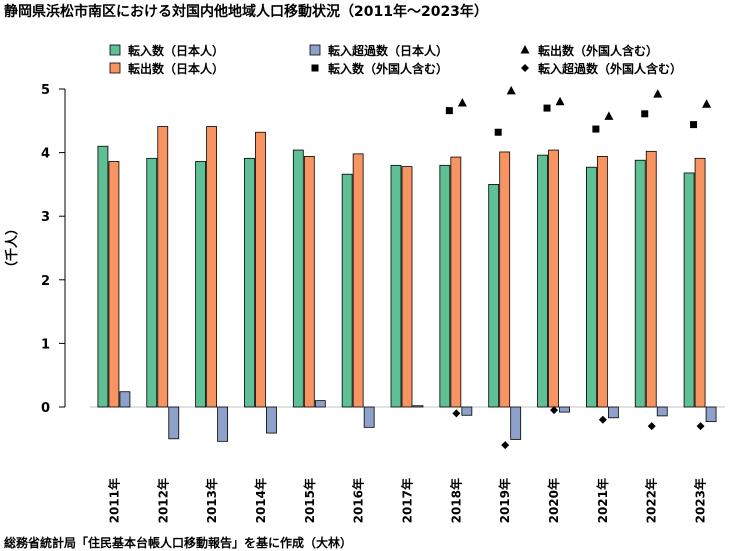 This screenshot has height=551, width=750. I want to click on x-tick-label: 2021年, so click(602, 500).